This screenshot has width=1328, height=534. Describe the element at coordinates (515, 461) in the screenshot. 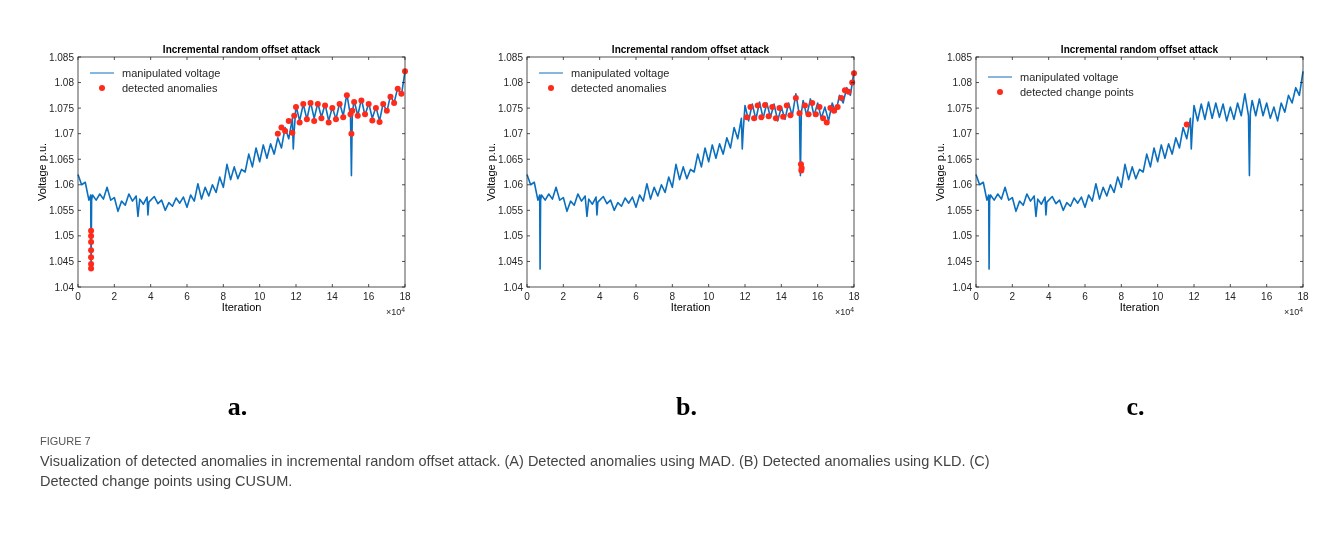

I see `text: Visualization of detected anomalies in incremental random offset attack. (A) Detected anomalies using MAD. (B) Detected anomalies using KLD. (C)` at that location.